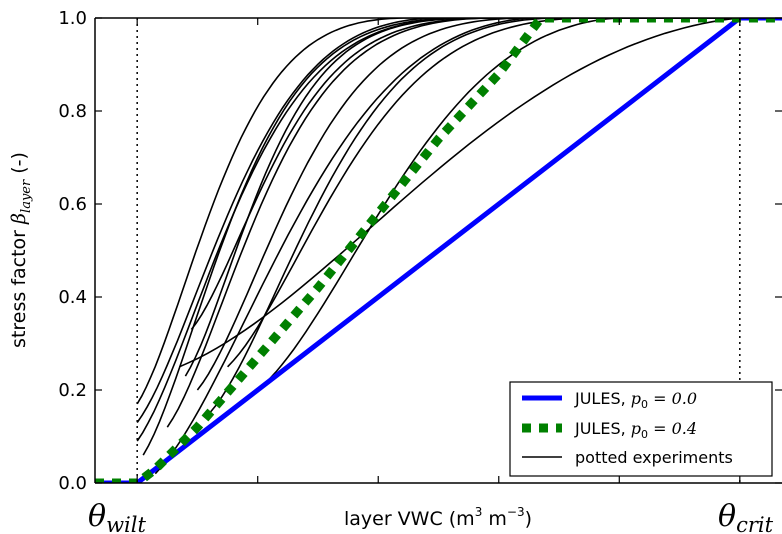  I want to click on legend-box, so click(641, 429).